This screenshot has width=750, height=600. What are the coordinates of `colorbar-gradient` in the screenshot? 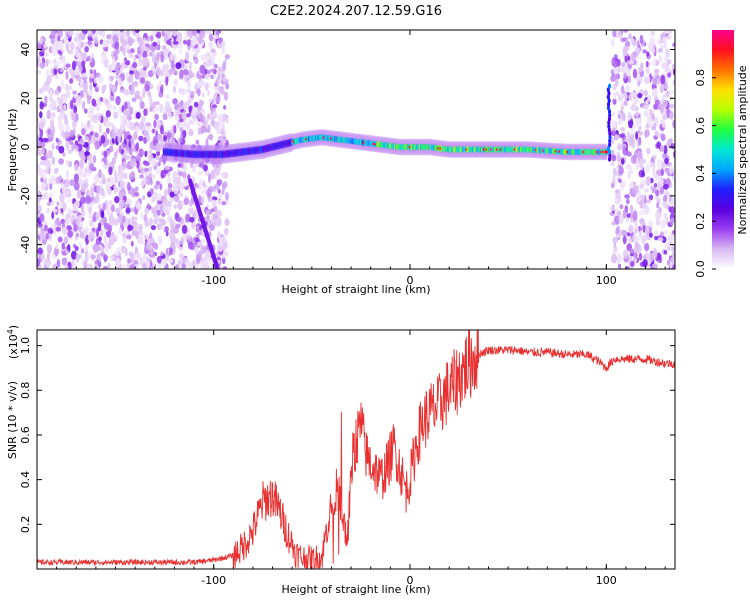 It's located at (723, 149).